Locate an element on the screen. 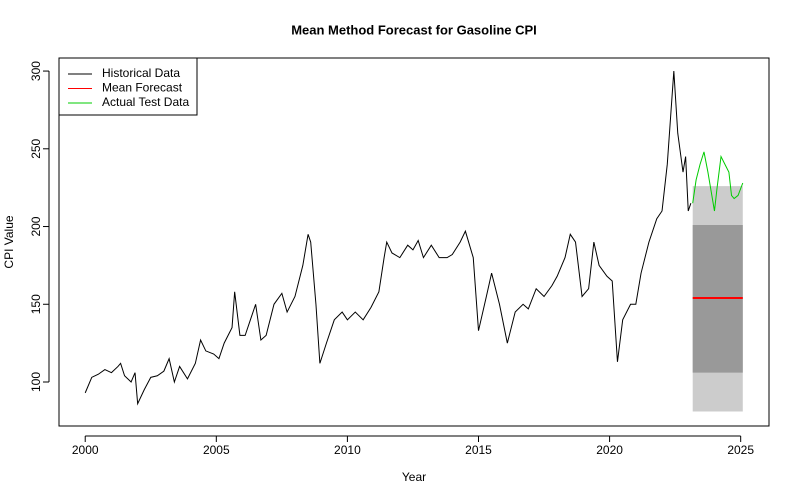 Image resolution: width=800 pixels, height=500 pixels. x-tick-label: 2000 is located at coordinates (85, 450).